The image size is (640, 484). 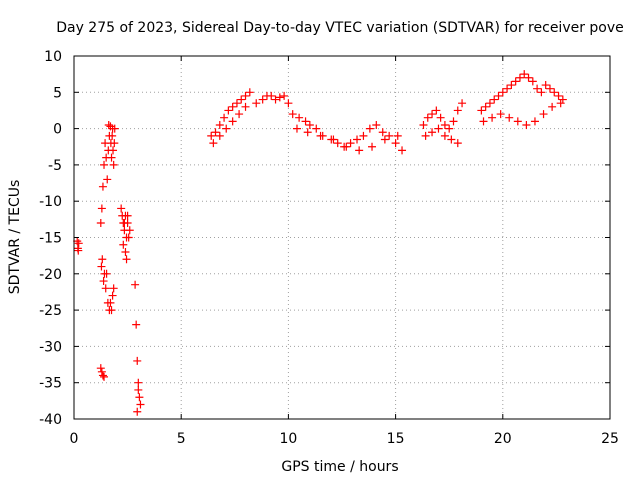 I want to click on y-tick-label: 0, so click(x=57, y=130).